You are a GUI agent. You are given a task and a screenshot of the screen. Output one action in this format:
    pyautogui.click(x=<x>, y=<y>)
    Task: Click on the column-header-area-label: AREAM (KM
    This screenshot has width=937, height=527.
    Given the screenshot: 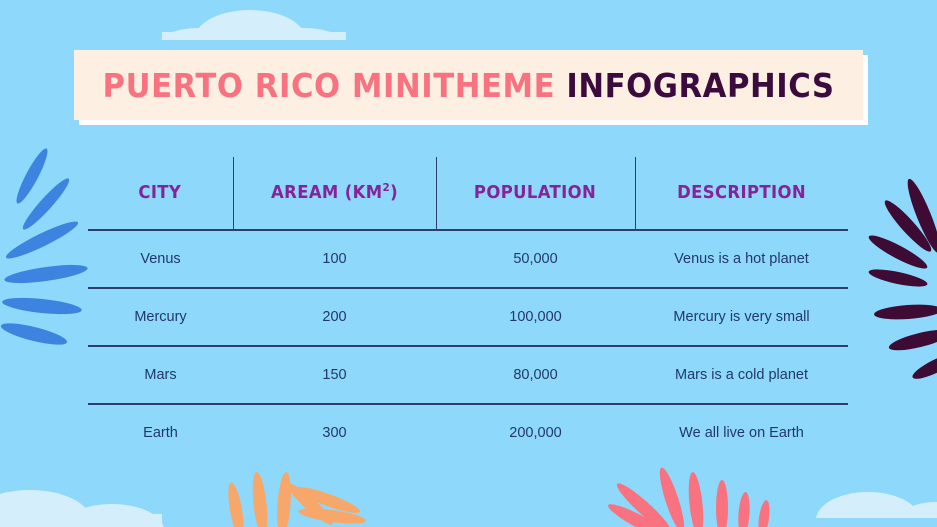 What is the action you would take?
    pyautogui.click(x=327, y=193)
    